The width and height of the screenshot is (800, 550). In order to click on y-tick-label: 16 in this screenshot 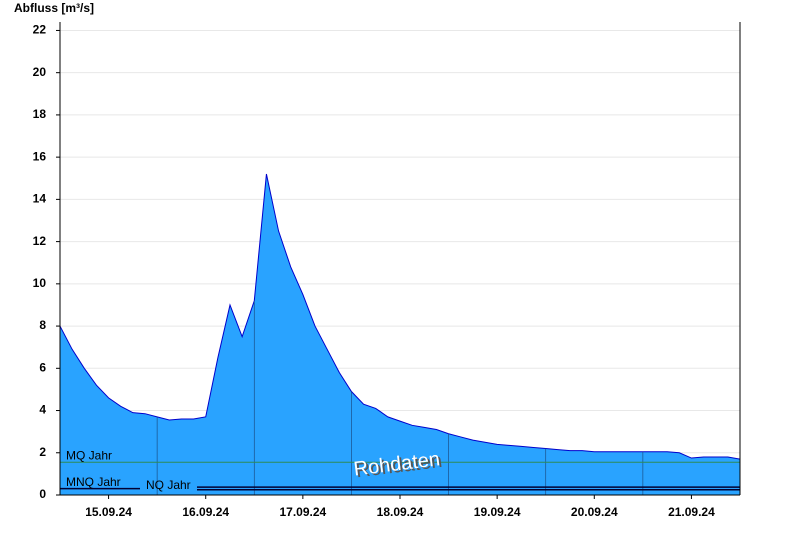, I will do `click(40, 156)`.